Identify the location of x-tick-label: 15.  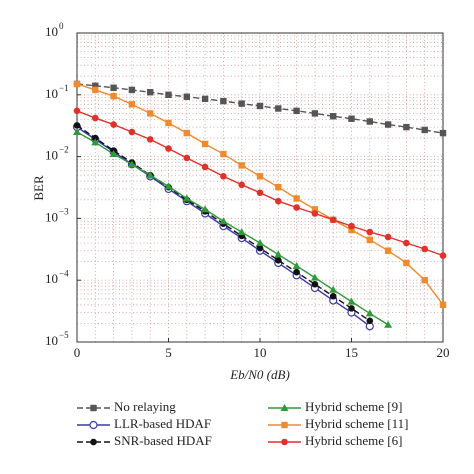
(351, 352).